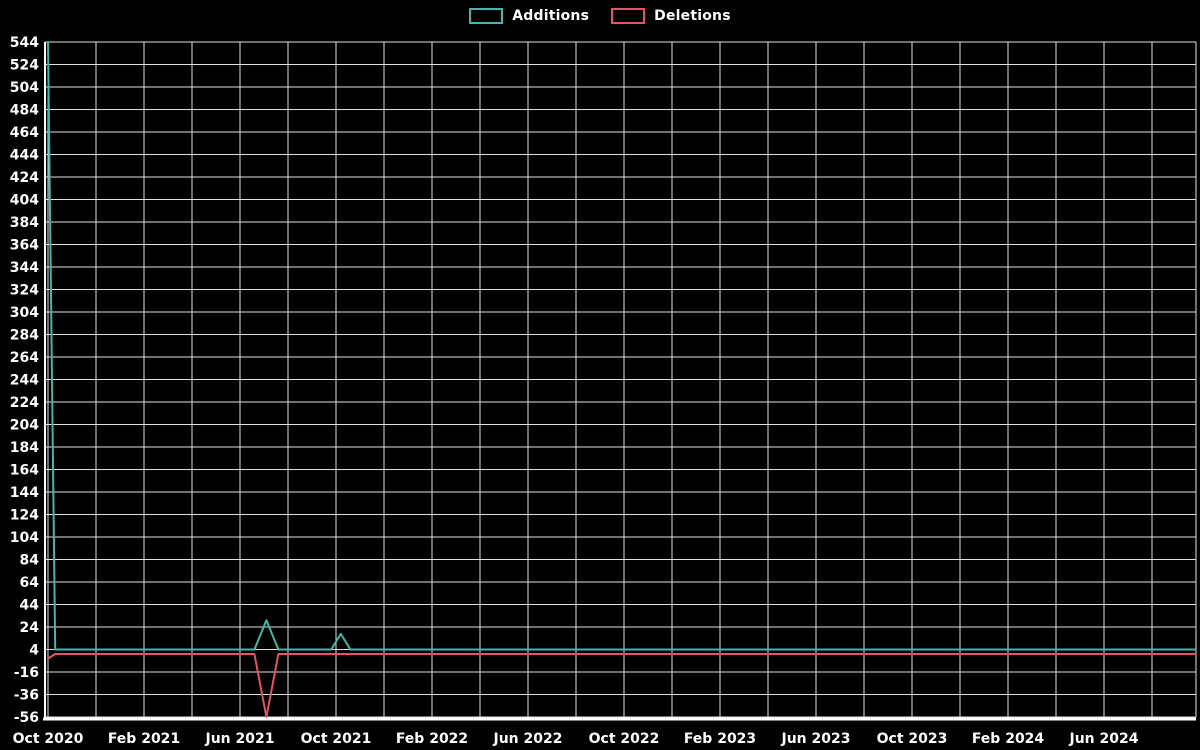 The image size is (1200, 750). I want to click on y-tick-label: 124, so click(24, 516).